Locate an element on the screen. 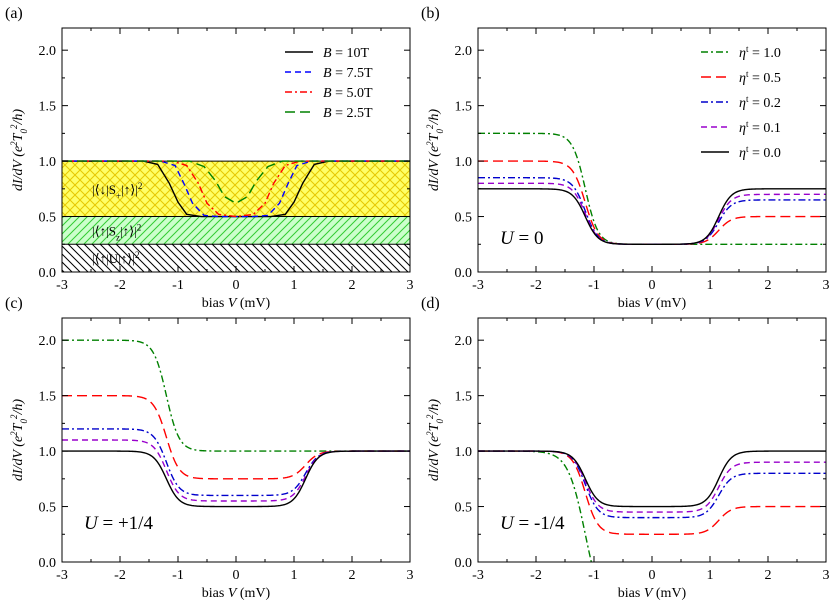  region-crosshatch is located at coordinates (236, 189).